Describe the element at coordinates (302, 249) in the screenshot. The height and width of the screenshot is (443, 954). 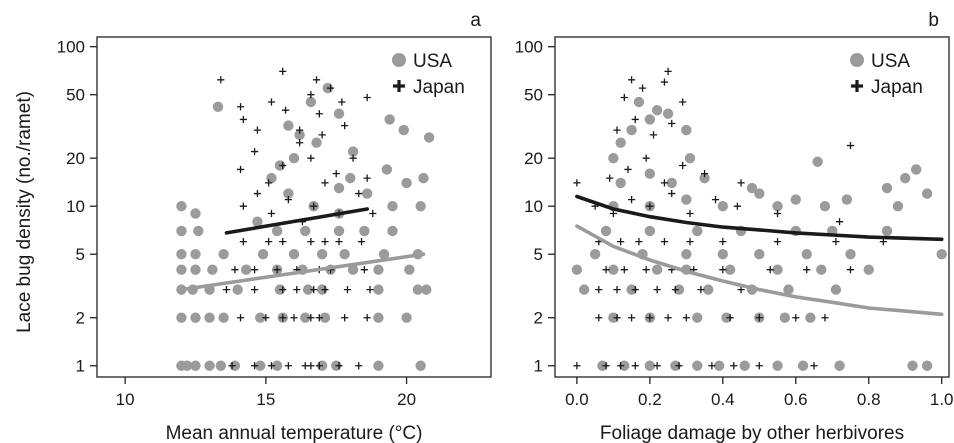
I see `panel-a-fit-lines` at that location.